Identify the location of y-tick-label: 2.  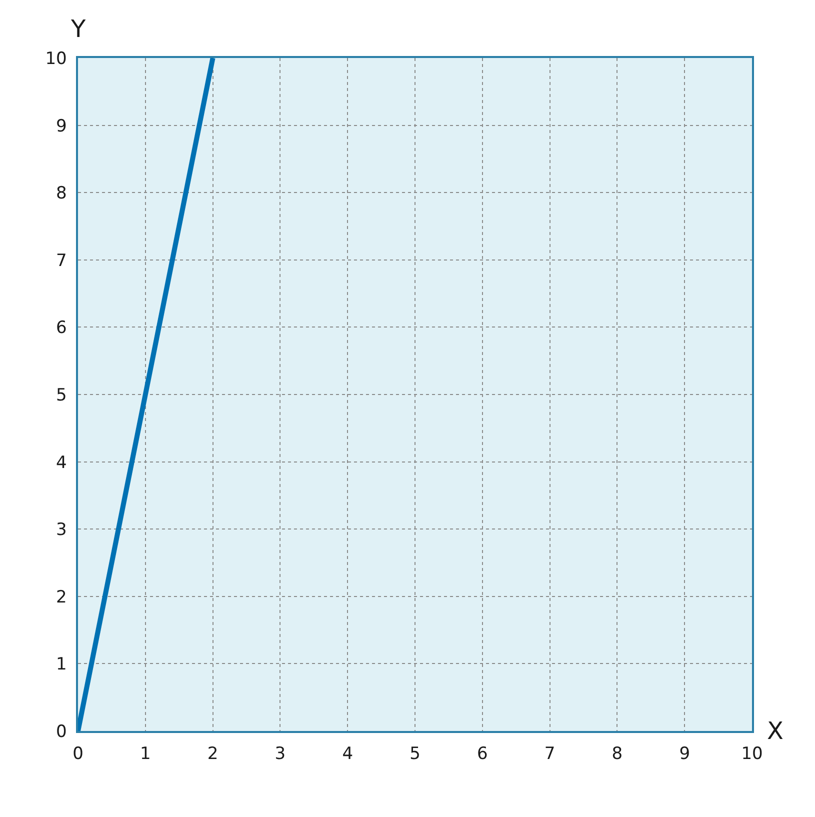
(61, 597).